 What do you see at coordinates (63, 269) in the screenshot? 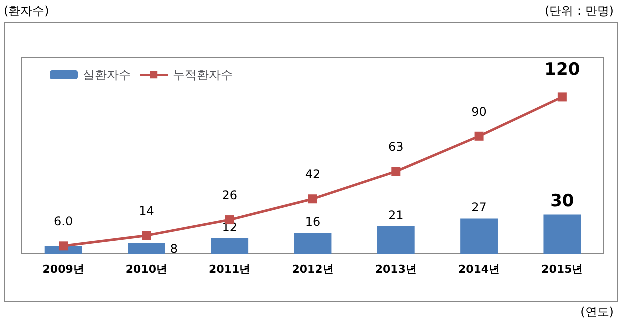
I see `x-tick-label: 2009년` at bounding box center [63, 269].